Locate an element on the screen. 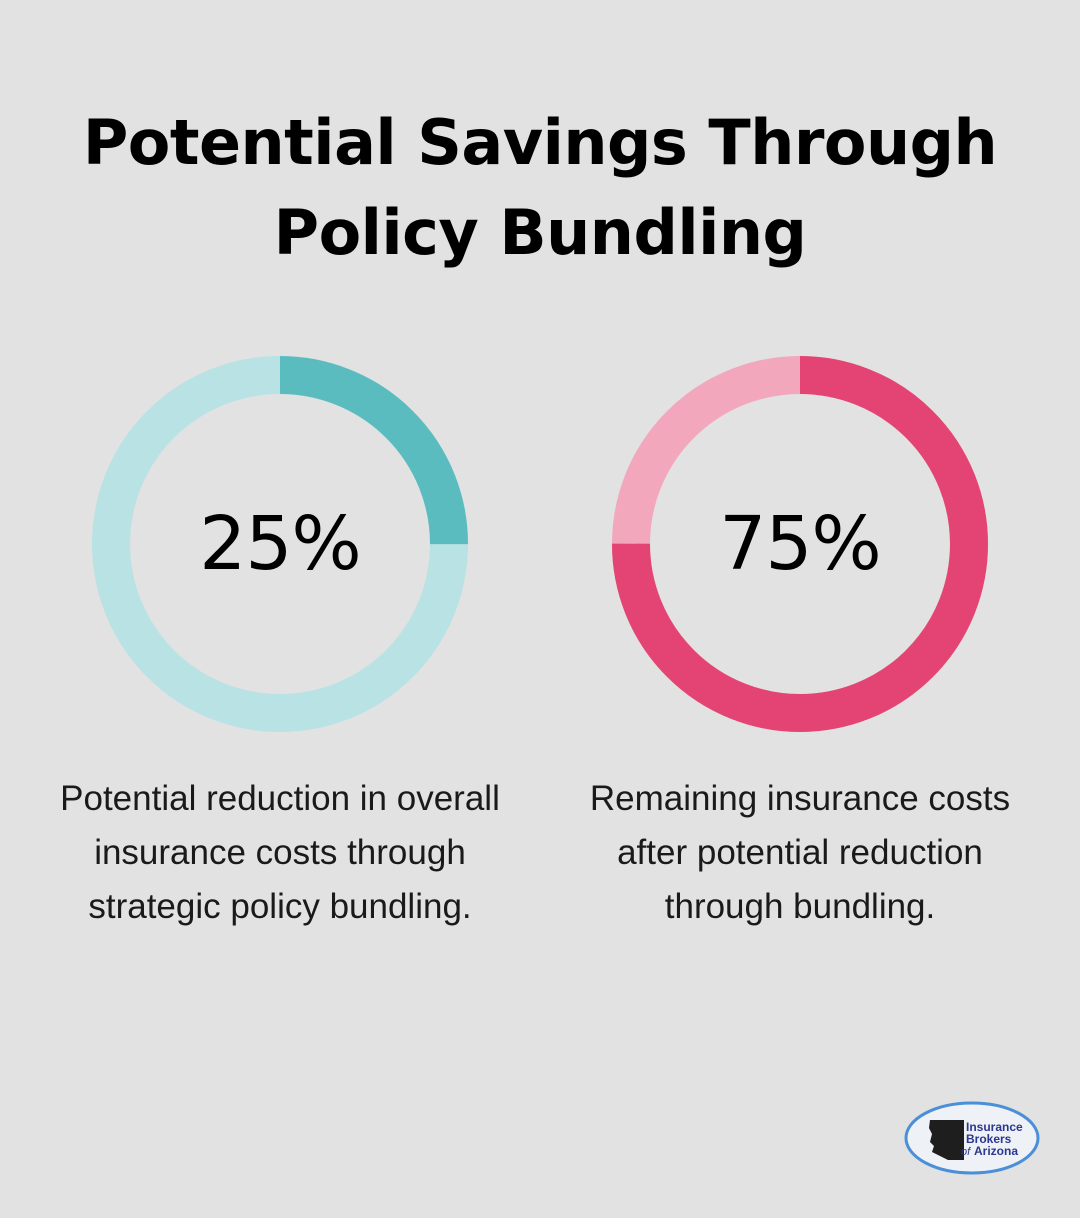 Image resolution: width=1080 pixels, height=1218 pixels. logo-line-1: Insurance is located at coordinates (994, 1127).